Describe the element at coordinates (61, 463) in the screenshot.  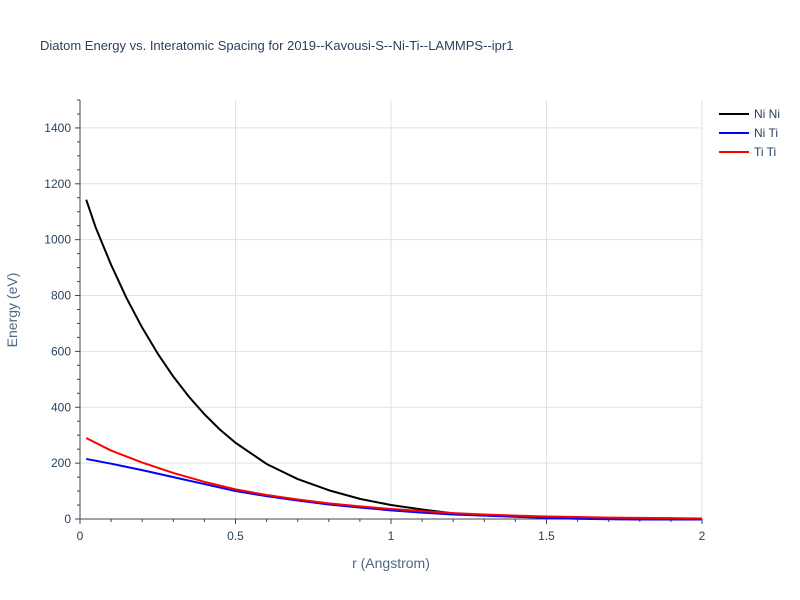
I see `y-tick-label: 200` at that location.